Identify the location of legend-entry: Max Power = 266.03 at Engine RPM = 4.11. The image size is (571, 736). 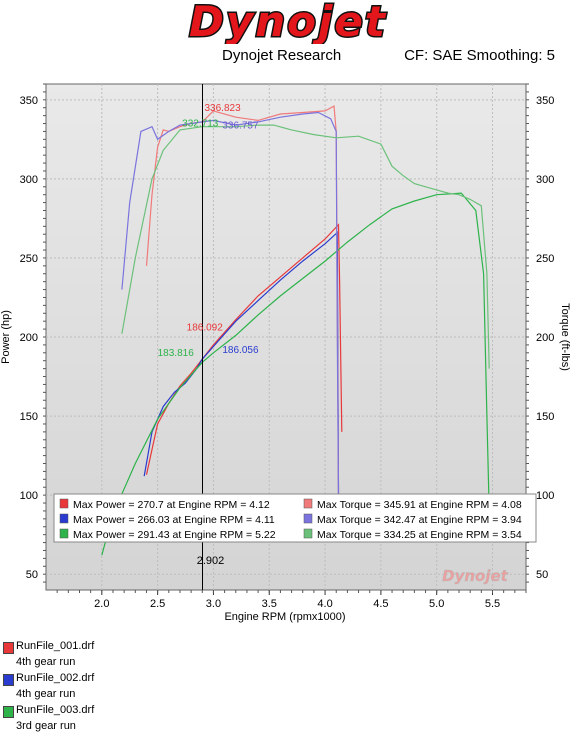
(174, 520).